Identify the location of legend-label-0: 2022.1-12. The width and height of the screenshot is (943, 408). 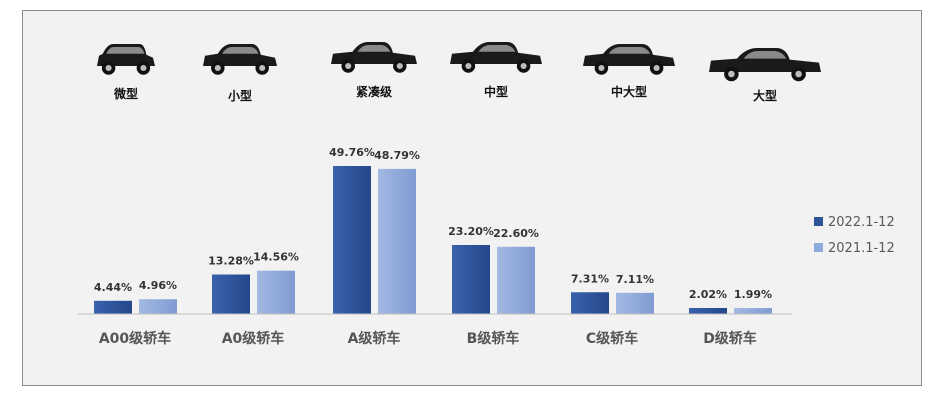
(861, 222).